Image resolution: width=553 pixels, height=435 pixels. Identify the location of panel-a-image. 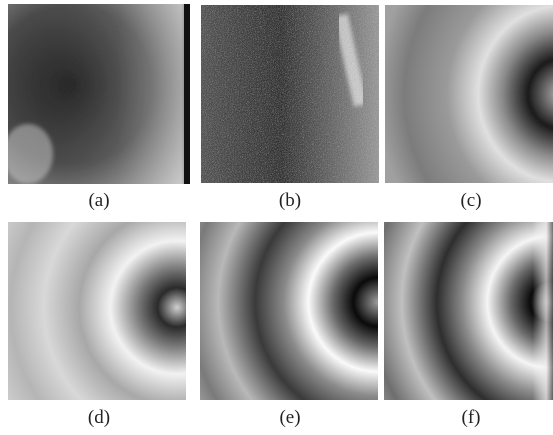
(99, 94).